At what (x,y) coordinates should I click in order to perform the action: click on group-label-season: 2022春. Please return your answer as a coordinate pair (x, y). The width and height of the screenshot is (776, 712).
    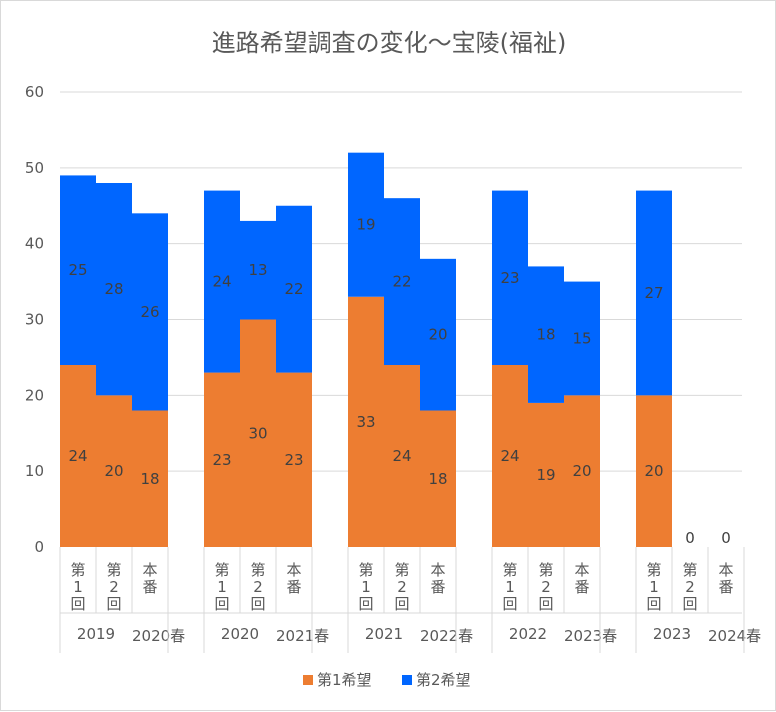
    Looking at the image, I should click on (446, 636).